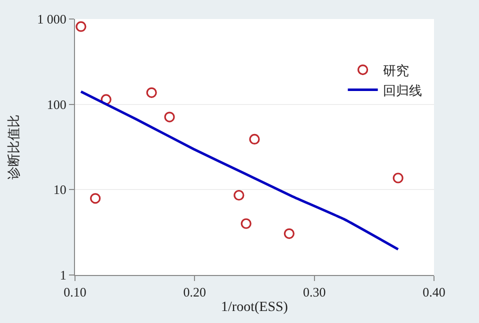 The height and width of the screenshot is (323, 479). I want to click on x-tick-label: 0.10, so click(75, 292).